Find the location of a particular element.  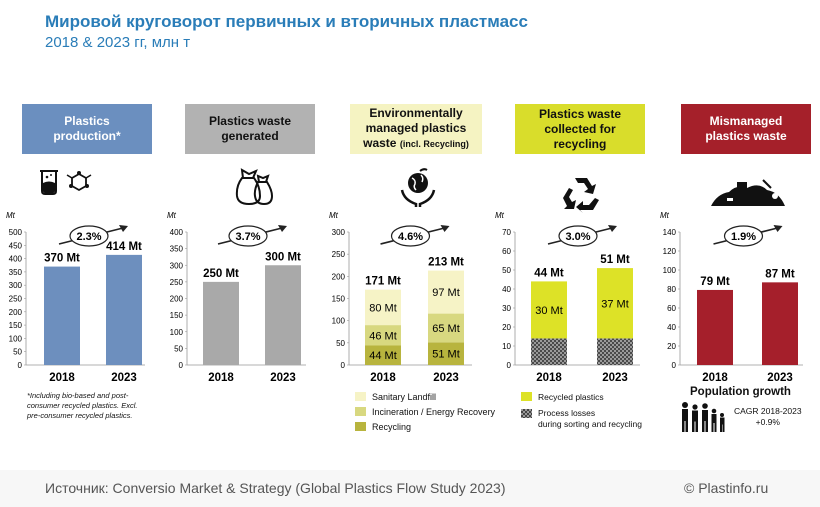

y-tick-label: 10 is located at coordinates (506, 346).